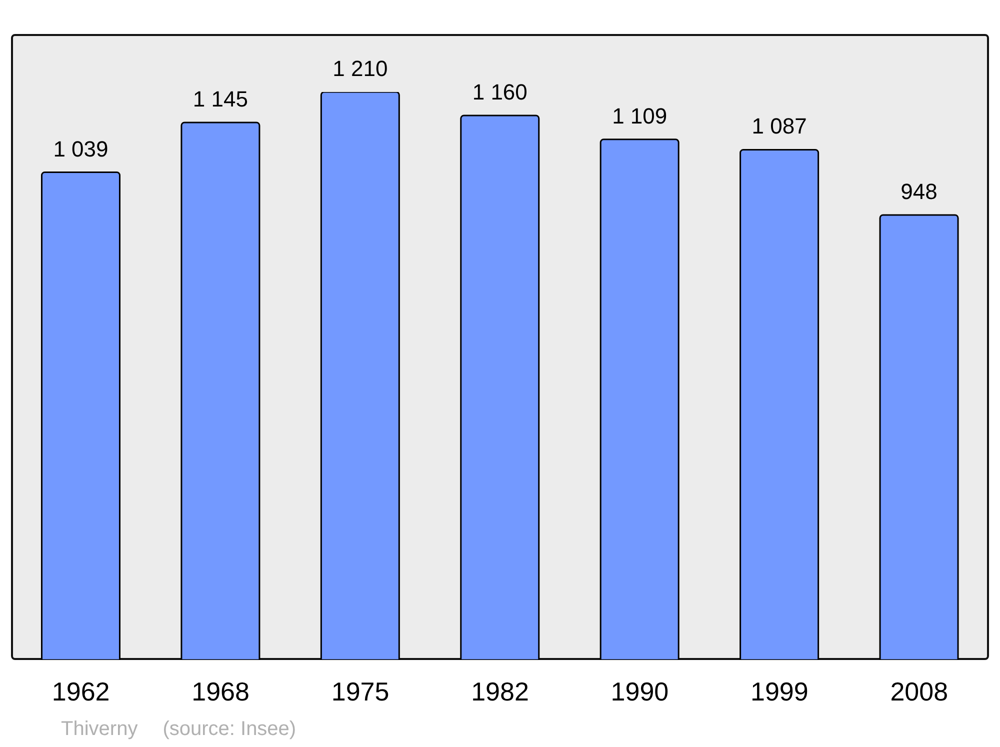 The image size is (1000, 747). I want to click on data-label: 1 145, so click(220, 99).